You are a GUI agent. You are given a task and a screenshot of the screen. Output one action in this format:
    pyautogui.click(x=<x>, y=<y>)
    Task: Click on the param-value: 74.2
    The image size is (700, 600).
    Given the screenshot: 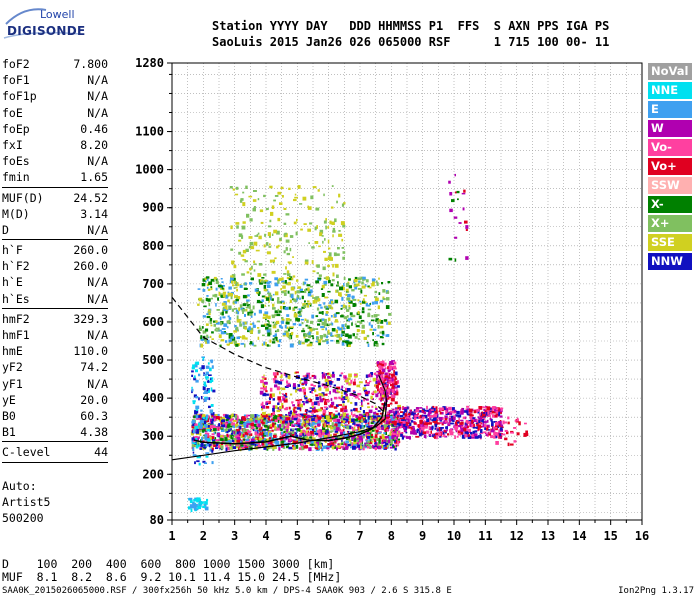 What is the action you would take?
    pyautogui.click(x=94, y=367)
    